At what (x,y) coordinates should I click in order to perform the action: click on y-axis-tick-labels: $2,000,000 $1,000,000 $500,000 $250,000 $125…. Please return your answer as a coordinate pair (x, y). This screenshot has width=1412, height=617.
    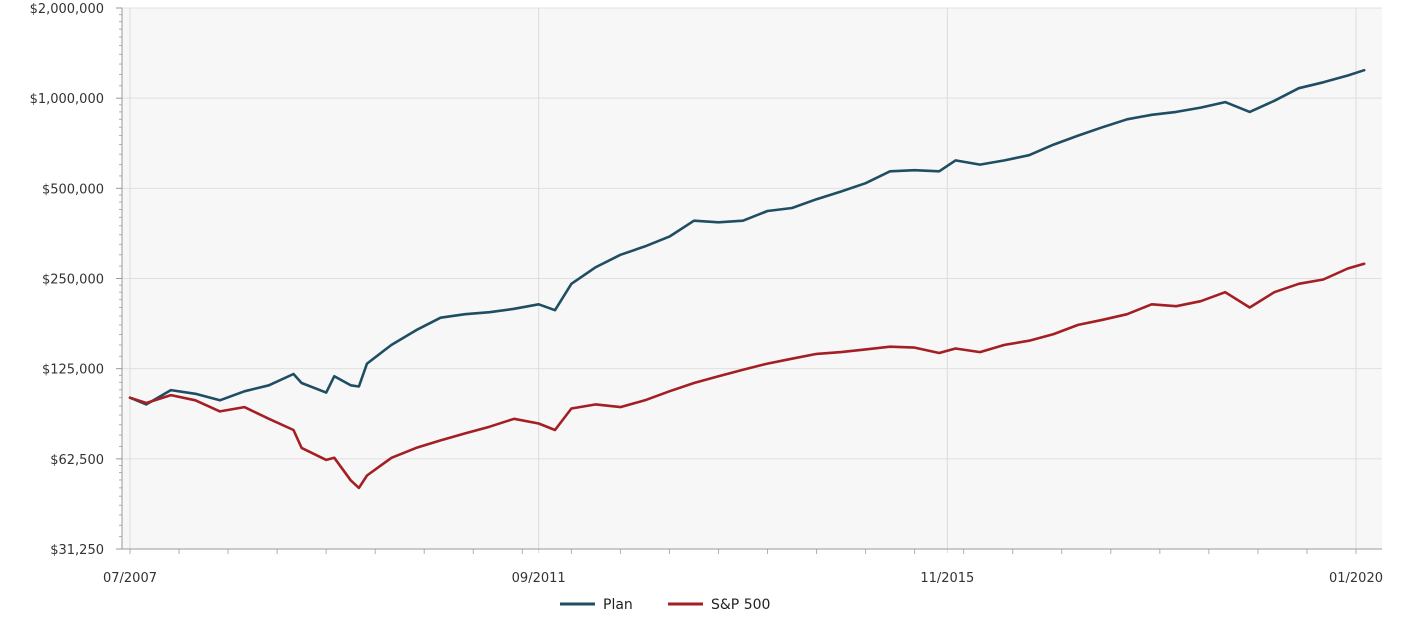
    Looking at the image, I should click on (67, 280).